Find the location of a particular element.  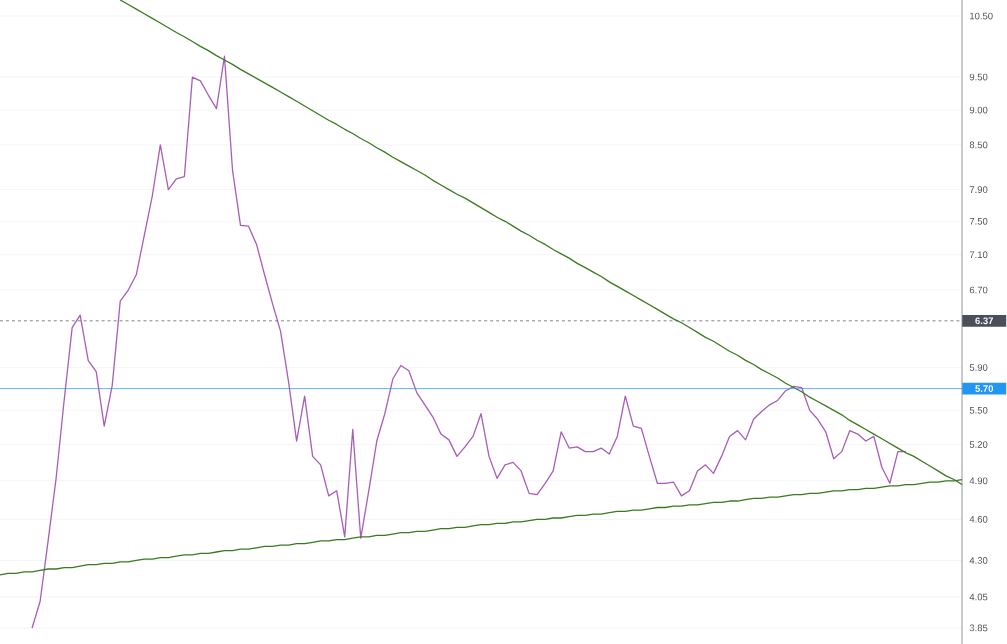

y-tick-label: 5.50 is located at coordinates (978, 410).